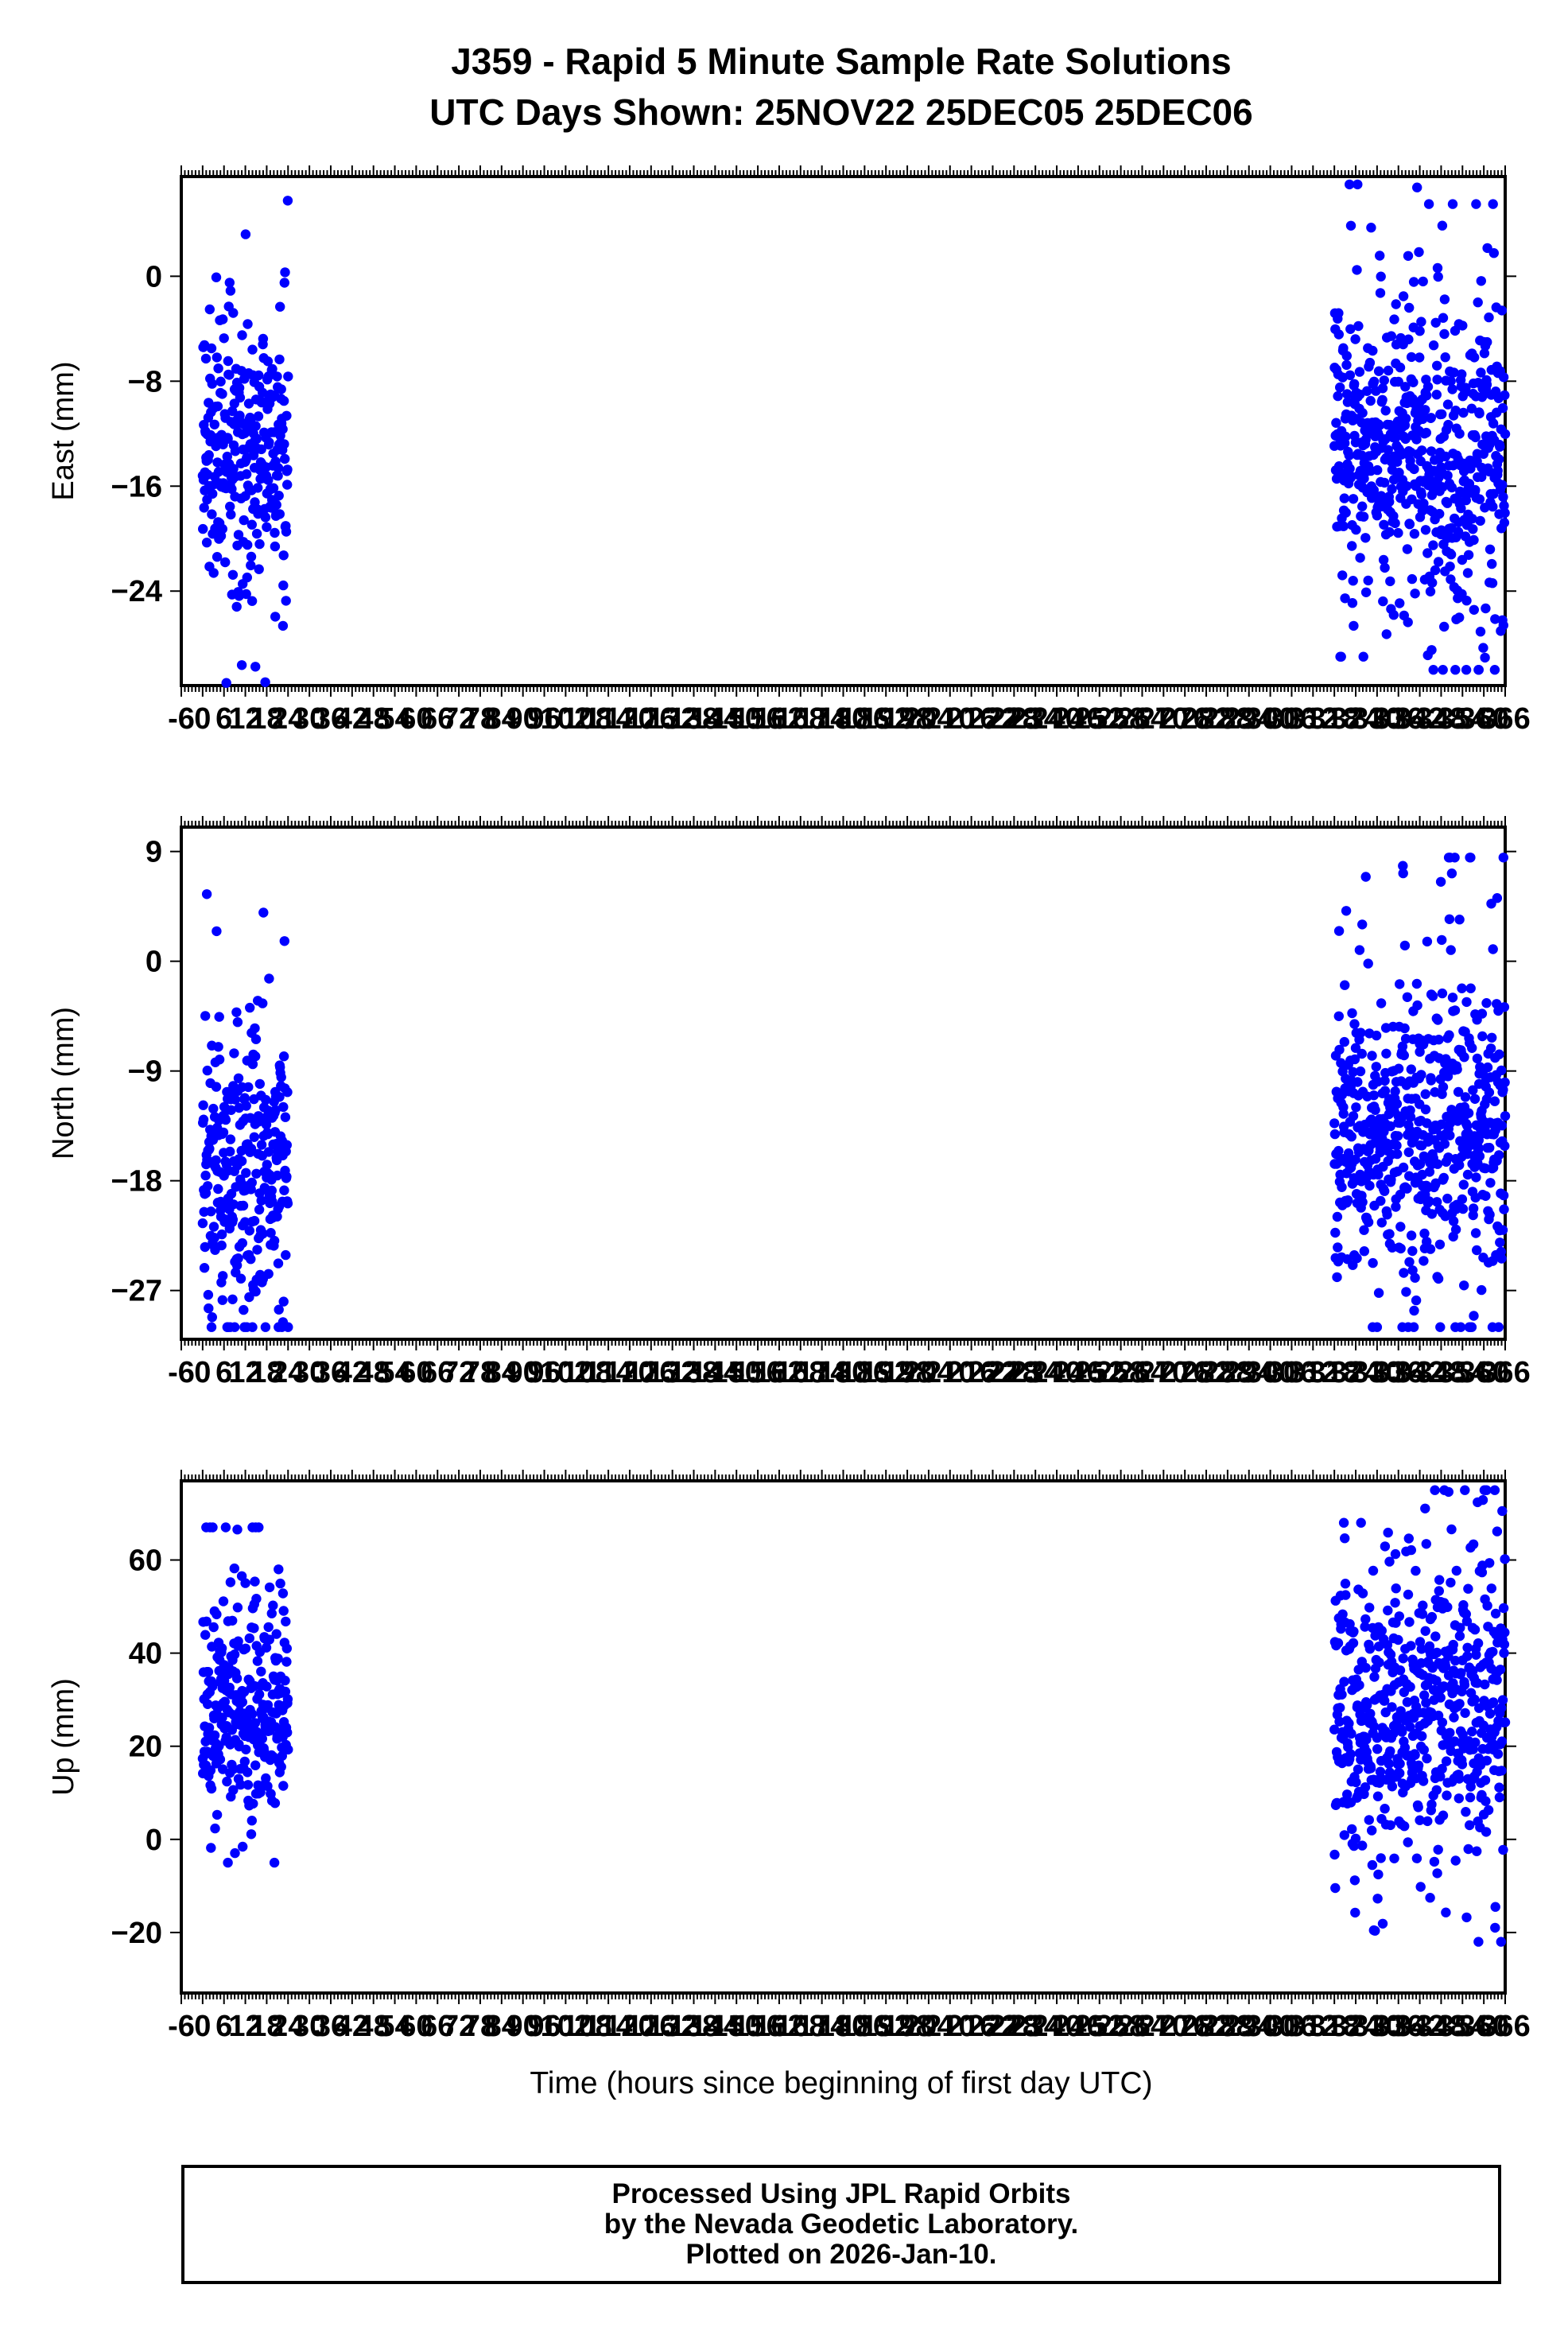 Image resolution: width=1568 pixels, height=2335 pixels. Describe the element at coordinates (779, 1372) in the screenshot. I see `x-tick-label: 162` at that location.